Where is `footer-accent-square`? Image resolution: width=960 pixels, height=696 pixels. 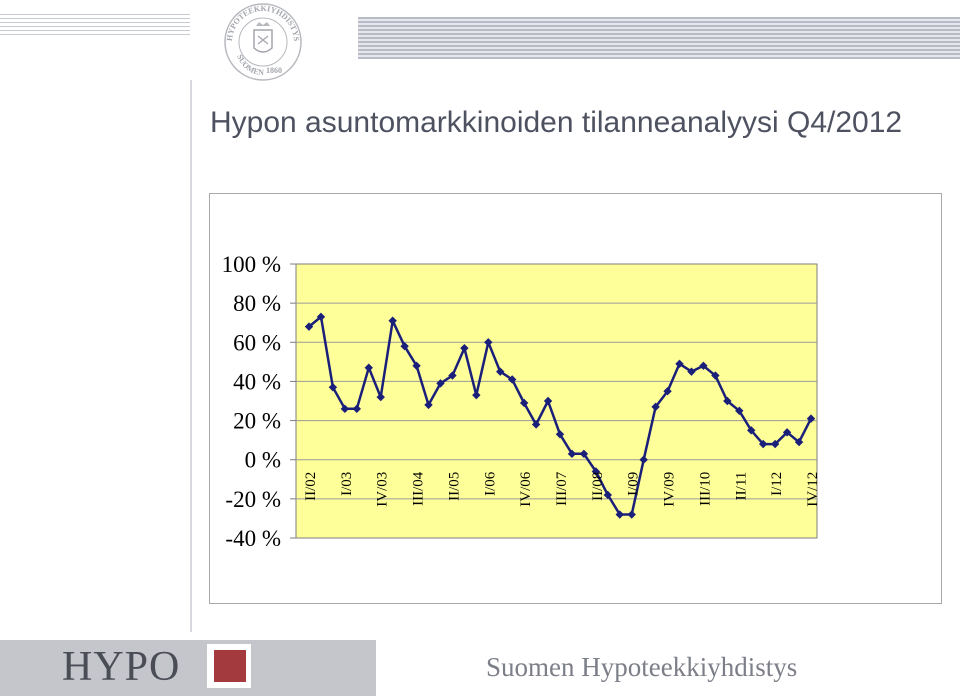
footer-accent-square is located at coordinates (230, 666).